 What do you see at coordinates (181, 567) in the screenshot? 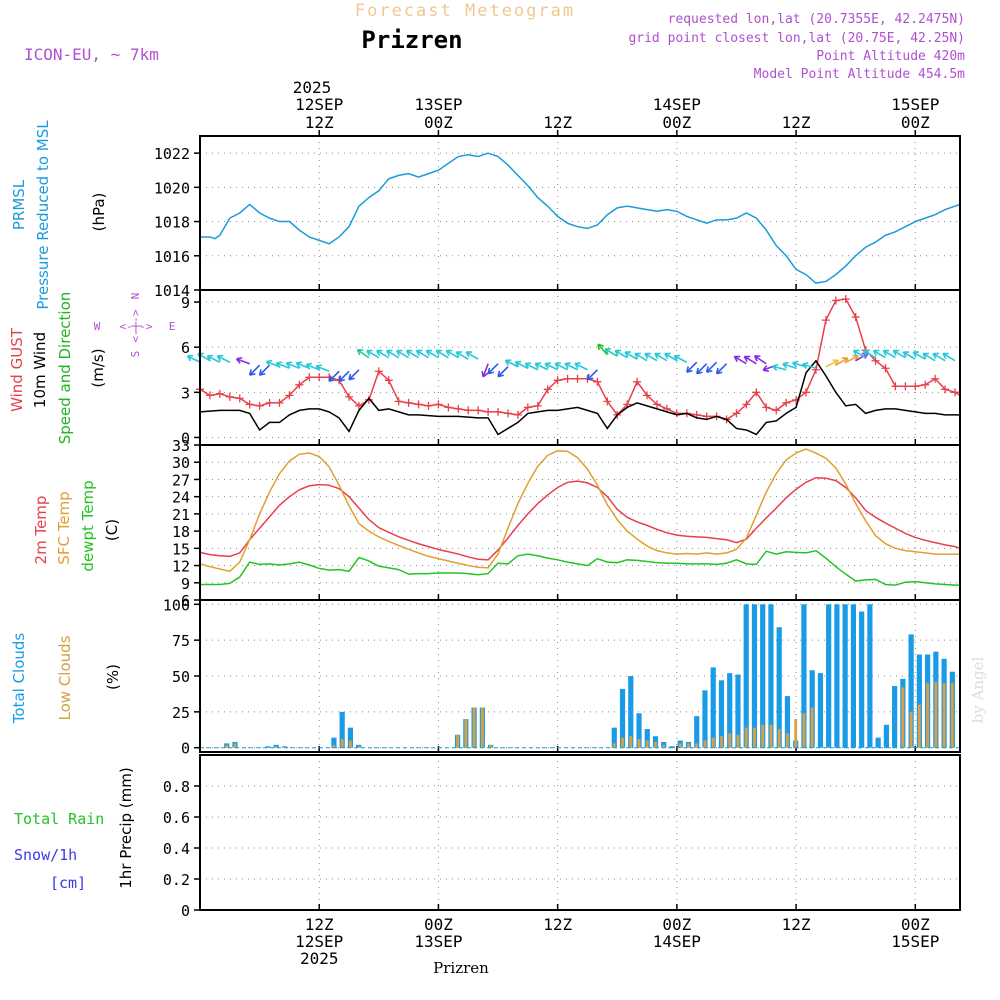
I see `y-tick-label: 12` at bounding box center [181, 567].